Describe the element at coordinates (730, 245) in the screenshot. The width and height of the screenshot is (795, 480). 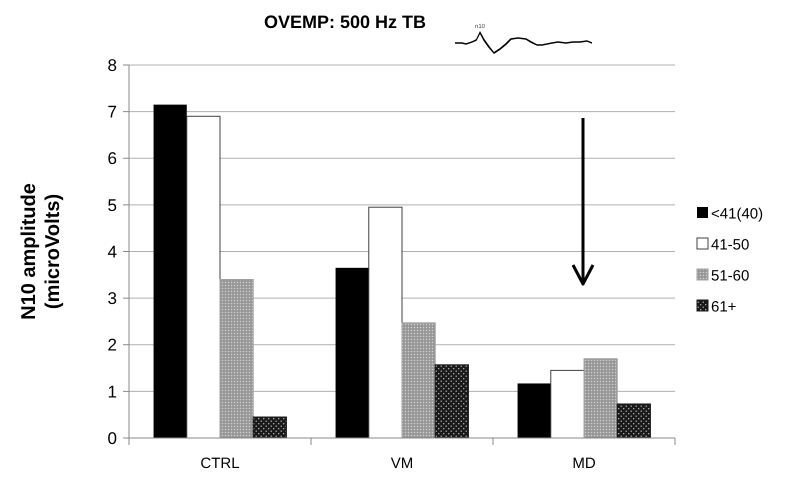
I see `legend-label: 41-50` at that location.